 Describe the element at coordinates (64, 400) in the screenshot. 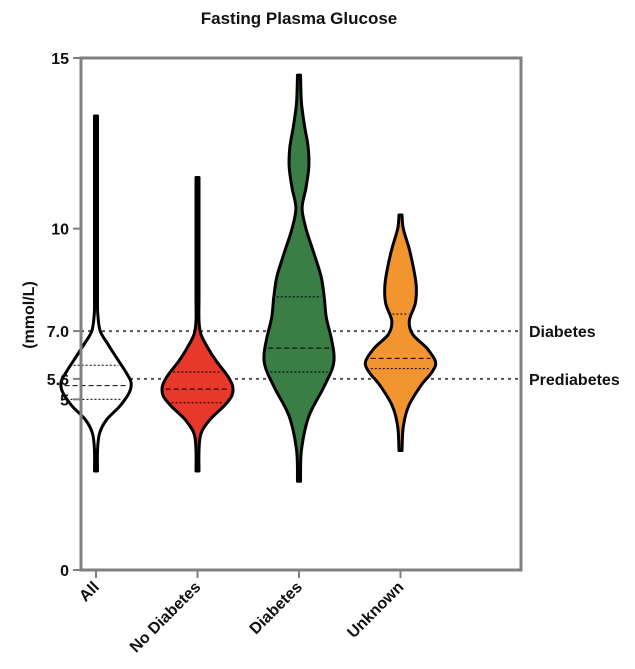

I see `y-tick-label-5: 5` at that location.